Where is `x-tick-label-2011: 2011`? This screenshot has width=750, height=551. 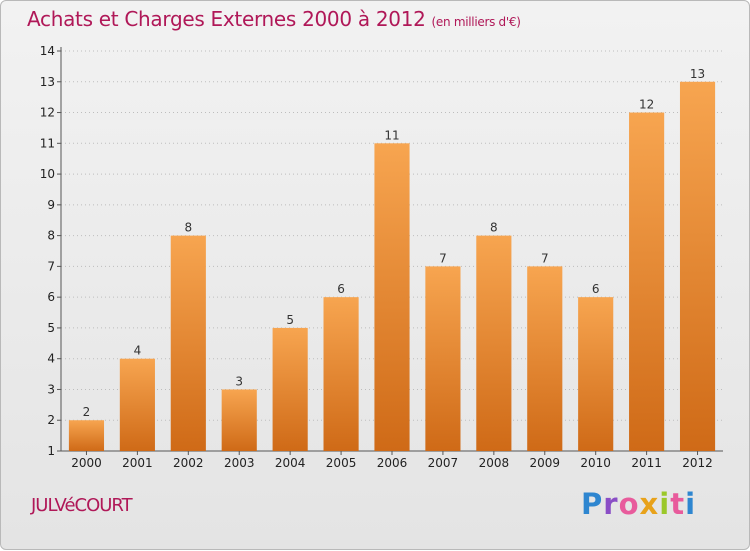 x-tick-label-2011: 2011 is located at coordinates (646, 463).